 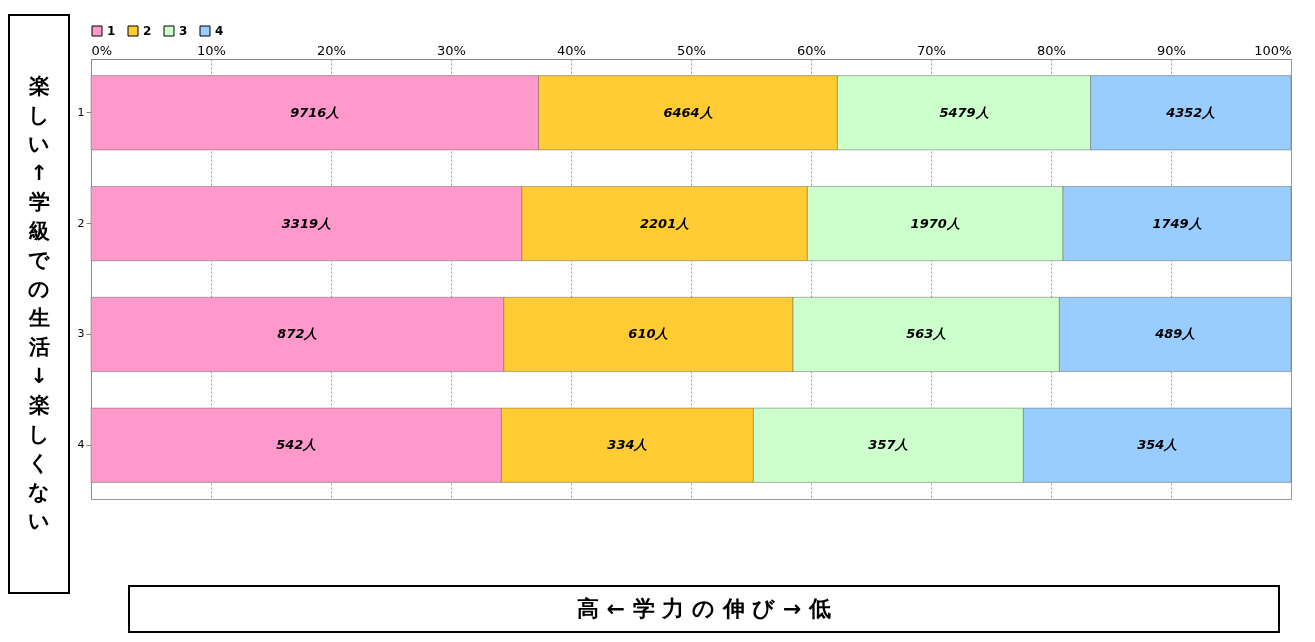 What do you see at coordinates (147, 31) in the screenshot?
I see `legend-label: 2` at bounding box center [147, 31].